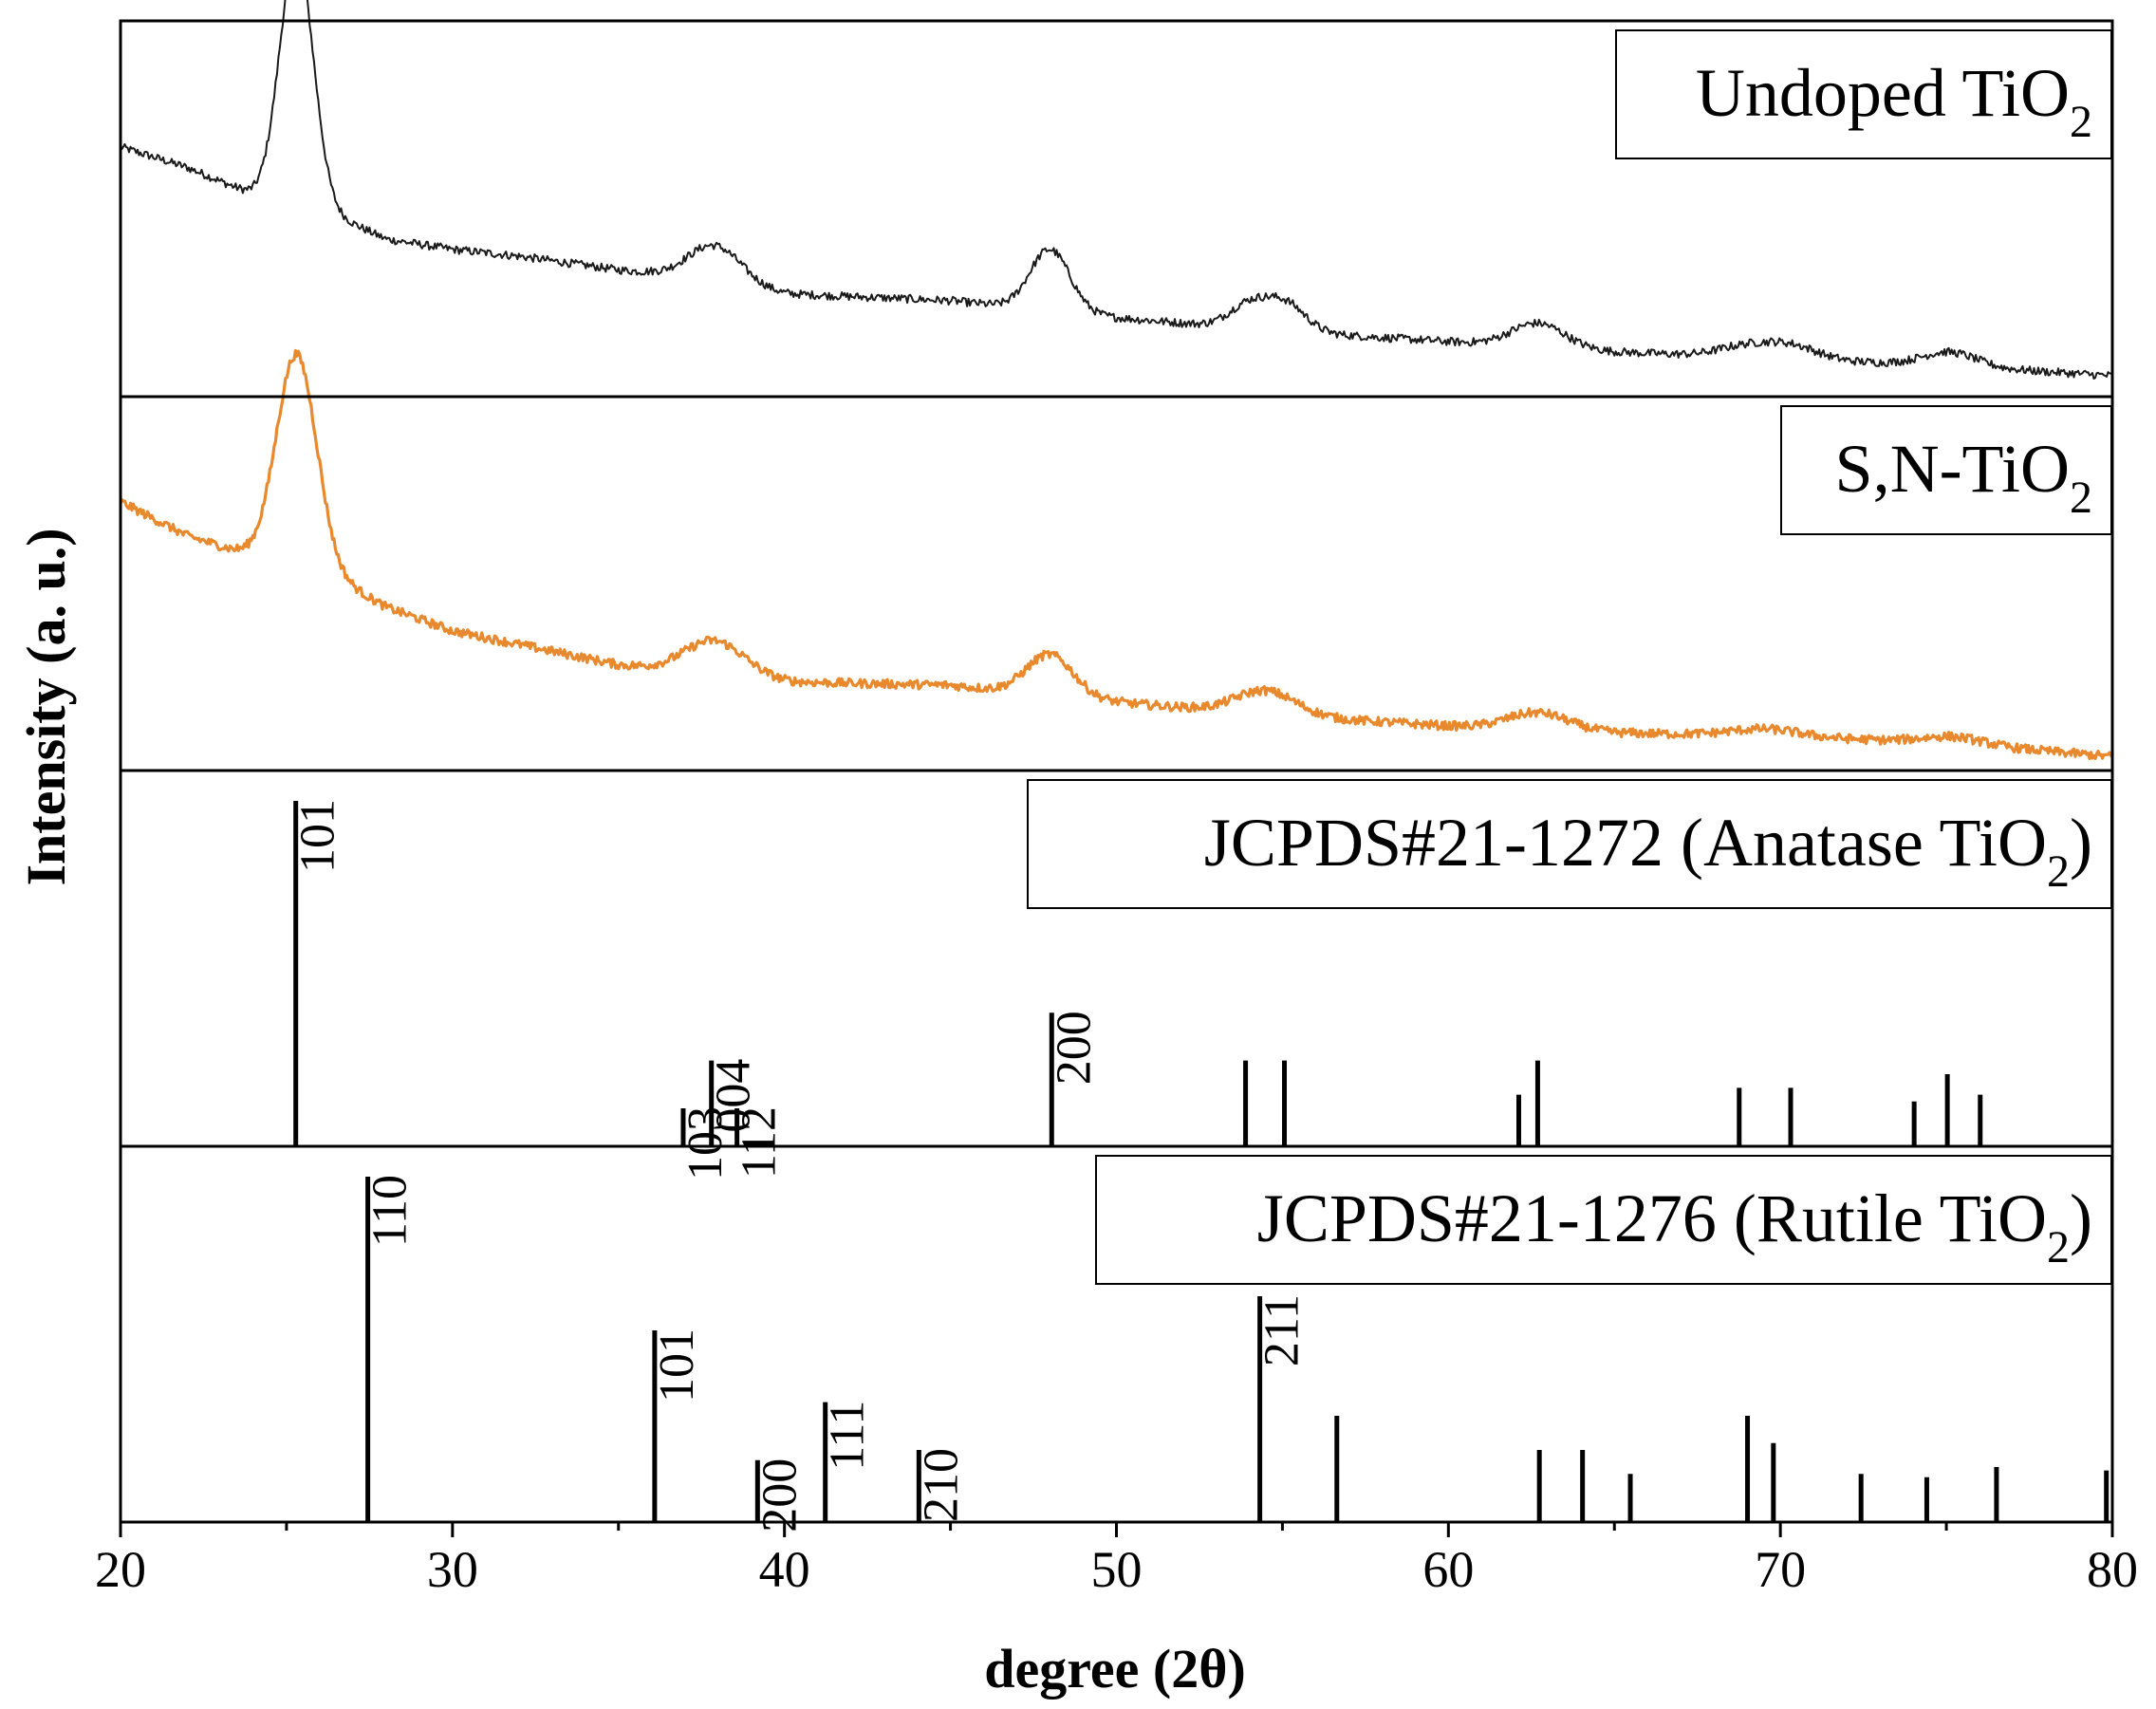  Describe the element at coordinates (760, 1142) in the screenshot. I see `hkl-label: 112` at that location.